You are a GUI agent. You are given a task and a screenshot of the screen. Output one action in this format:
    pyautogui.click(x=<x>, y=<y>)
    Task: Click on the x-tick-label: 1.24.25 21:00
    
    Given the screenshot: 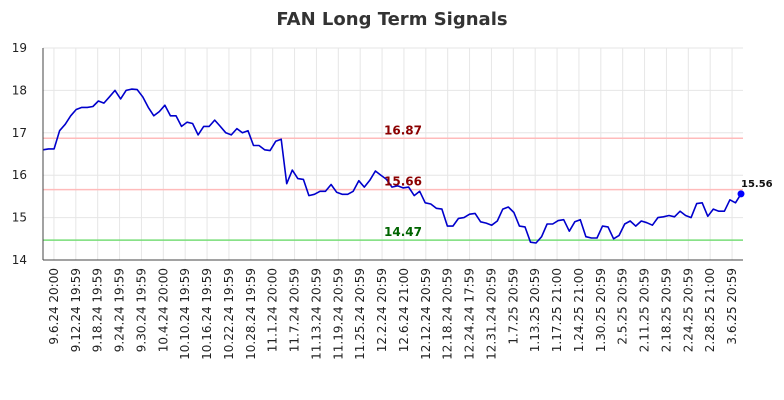 What is the action you would take?
    pyautogui.click(x=579, y=310)
    